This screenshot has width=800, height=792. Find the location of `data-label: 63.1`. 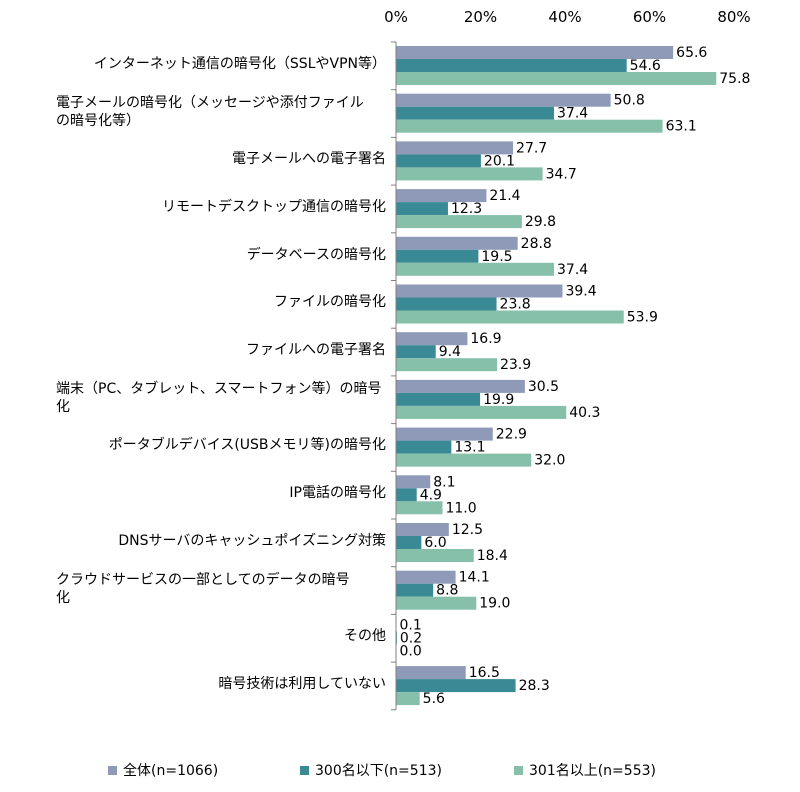

data-label: 63.1 is located at coordinates (681, 127).